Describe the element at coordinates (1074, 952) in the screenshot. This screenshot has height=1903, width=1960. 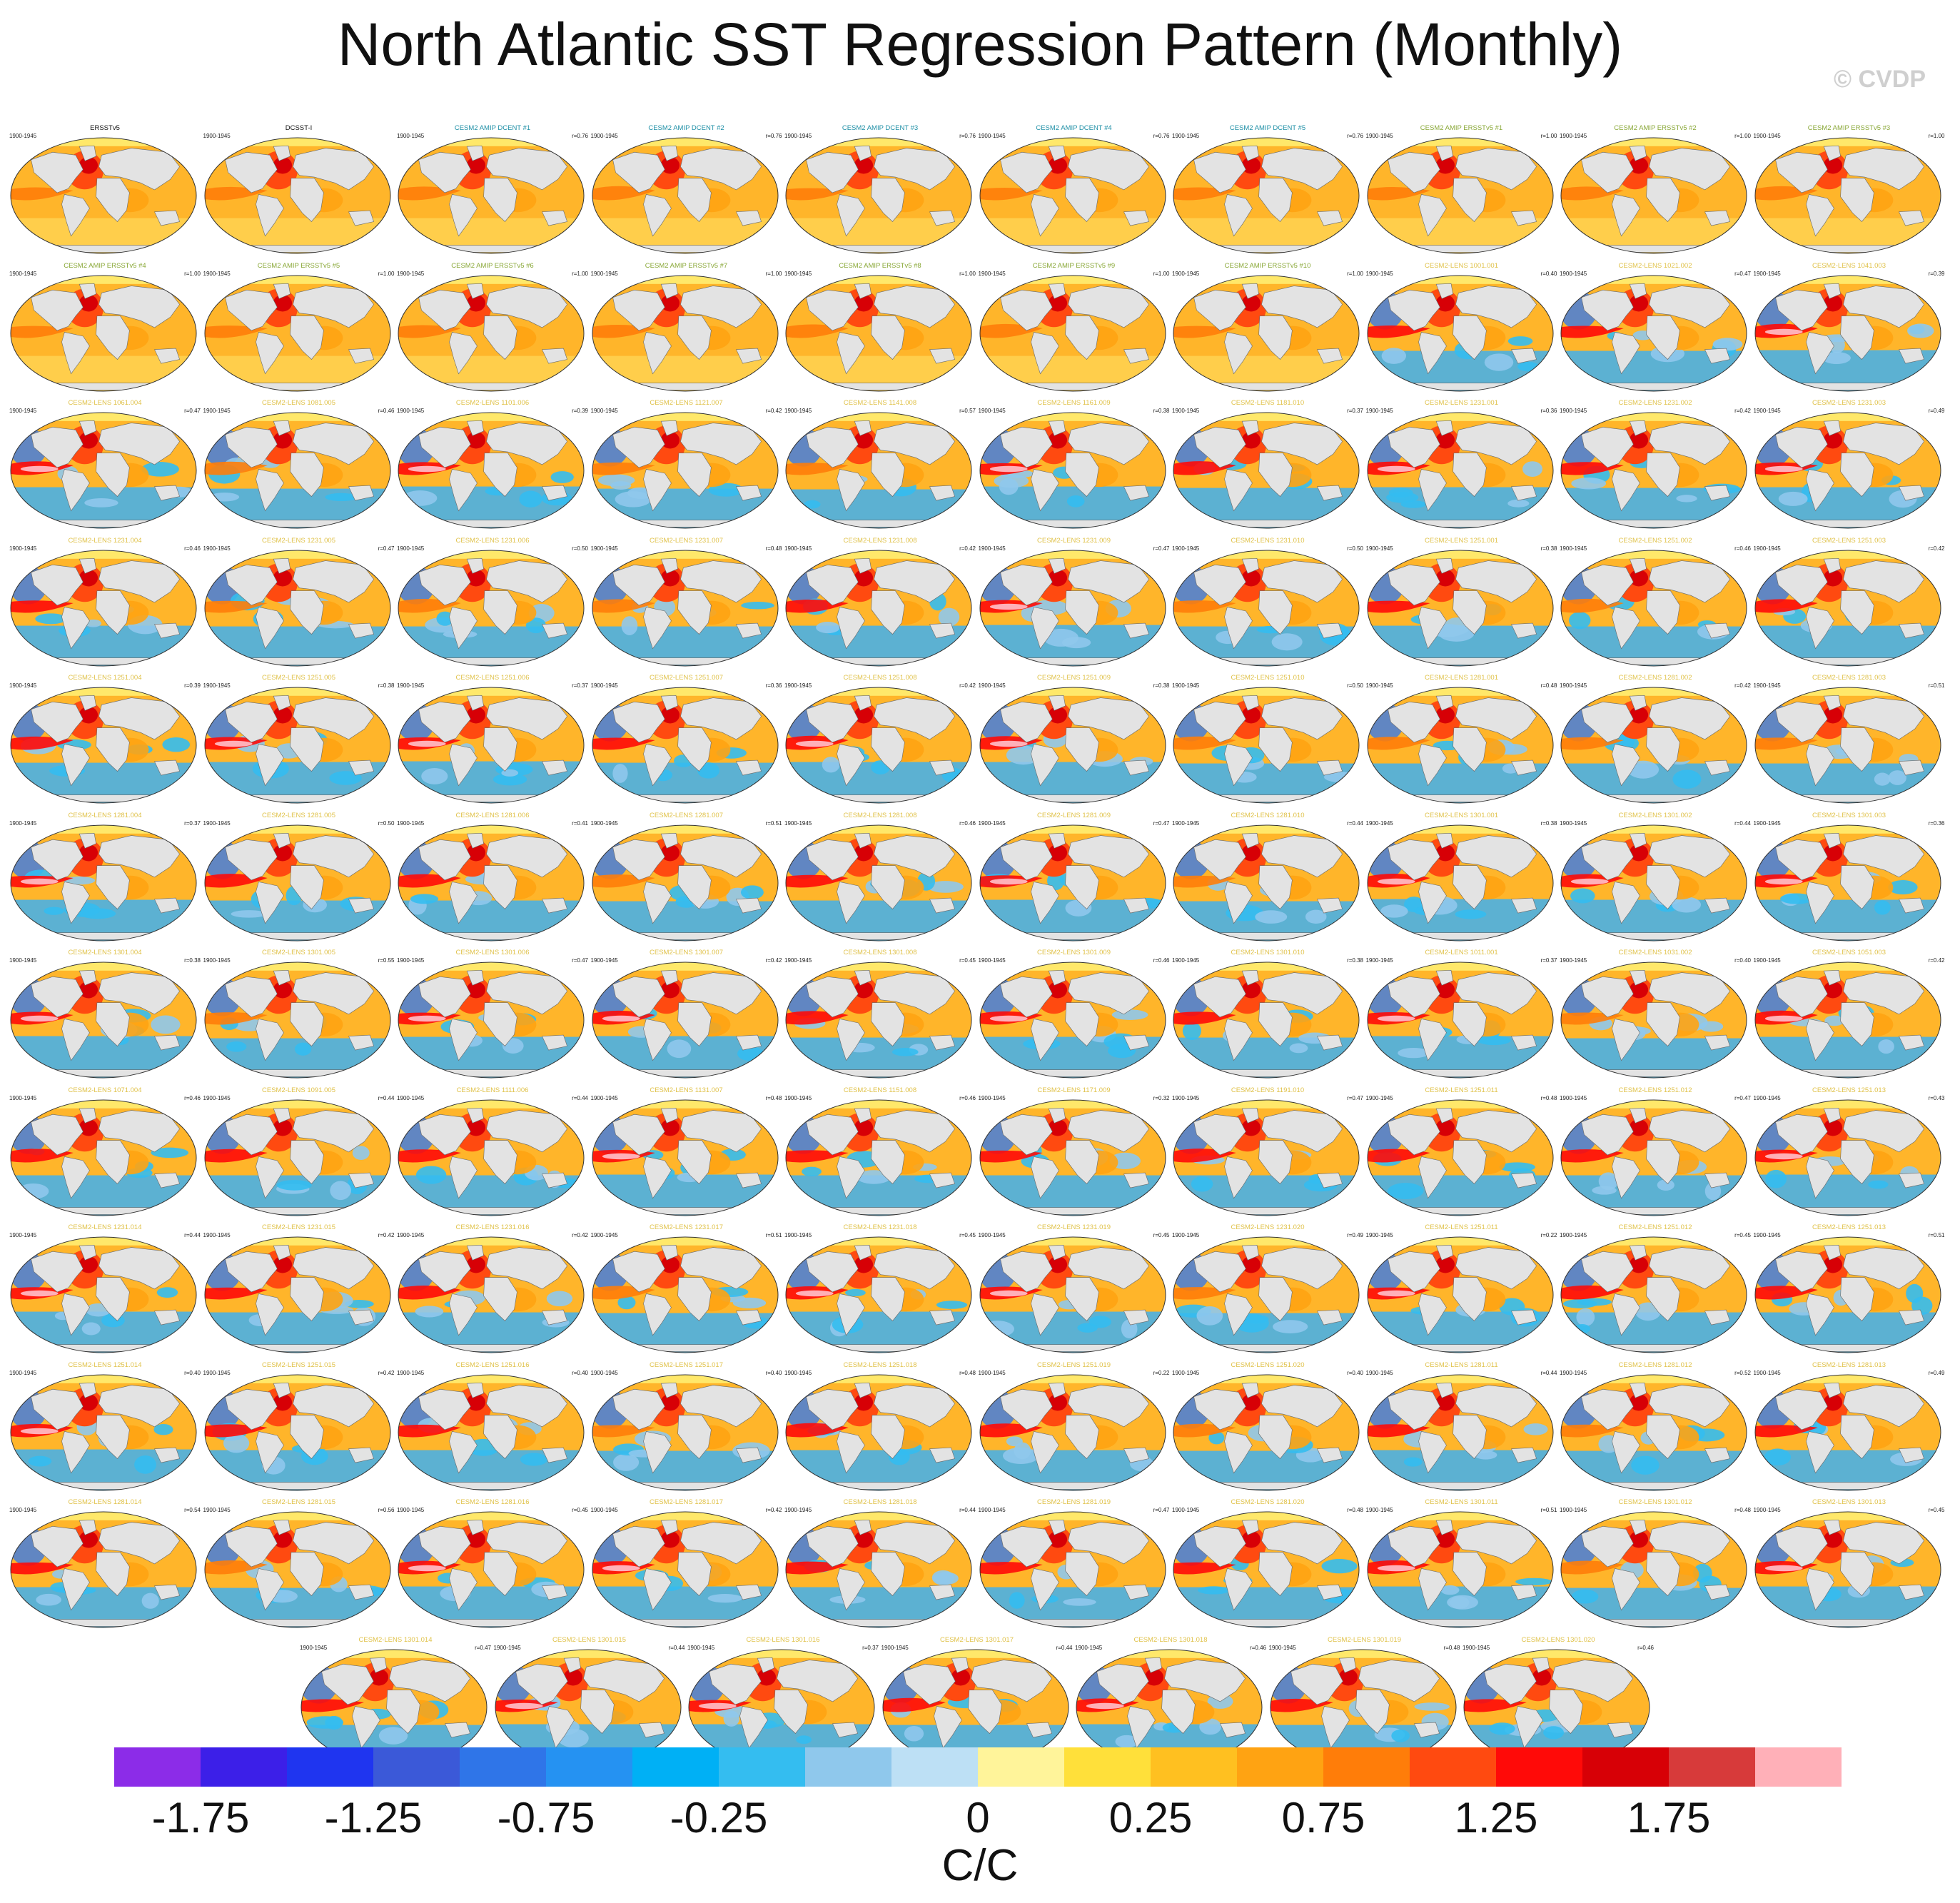
I see `panel-title: CESM2-LENS 1301.009` at that location.